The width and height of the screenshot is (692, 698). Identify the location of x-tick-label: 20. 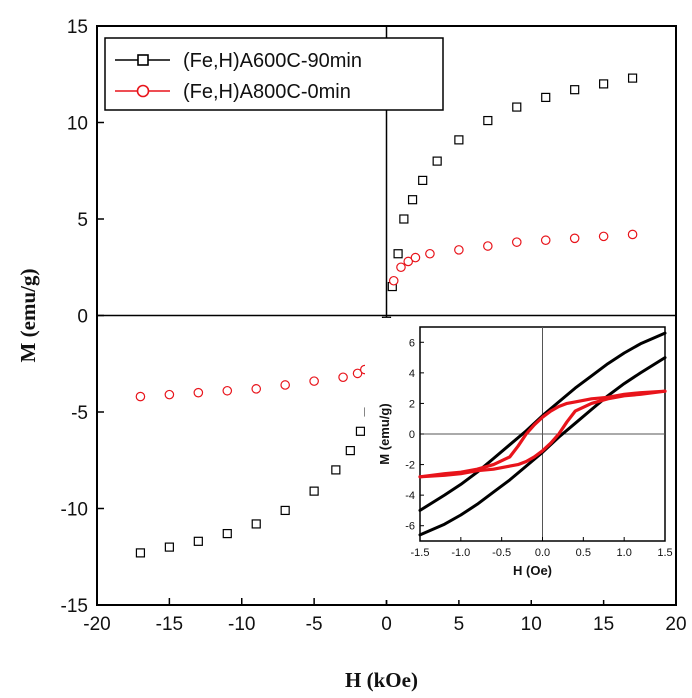
(675, 624).